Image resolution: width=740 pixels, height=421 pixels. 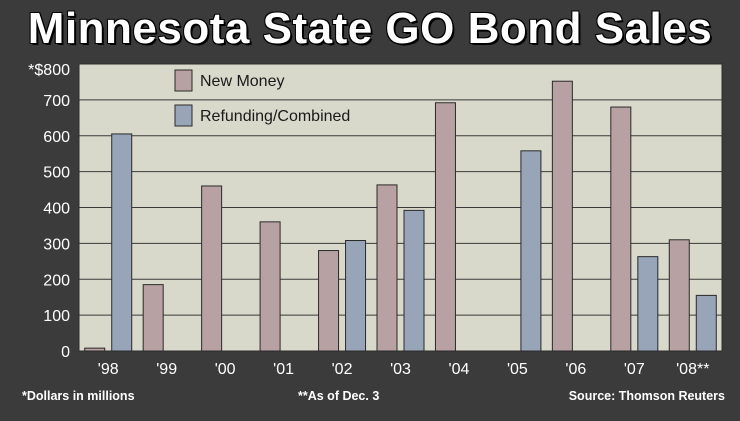 I want to click on source-footnote: Source: Thomson Reuters, so click(x=646, y=396).